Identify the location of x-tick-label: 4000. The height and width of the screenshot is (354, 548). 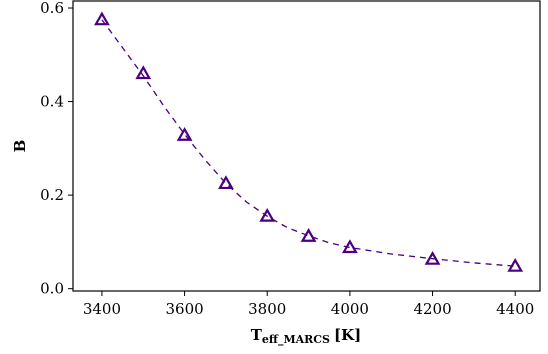
(350, 309).